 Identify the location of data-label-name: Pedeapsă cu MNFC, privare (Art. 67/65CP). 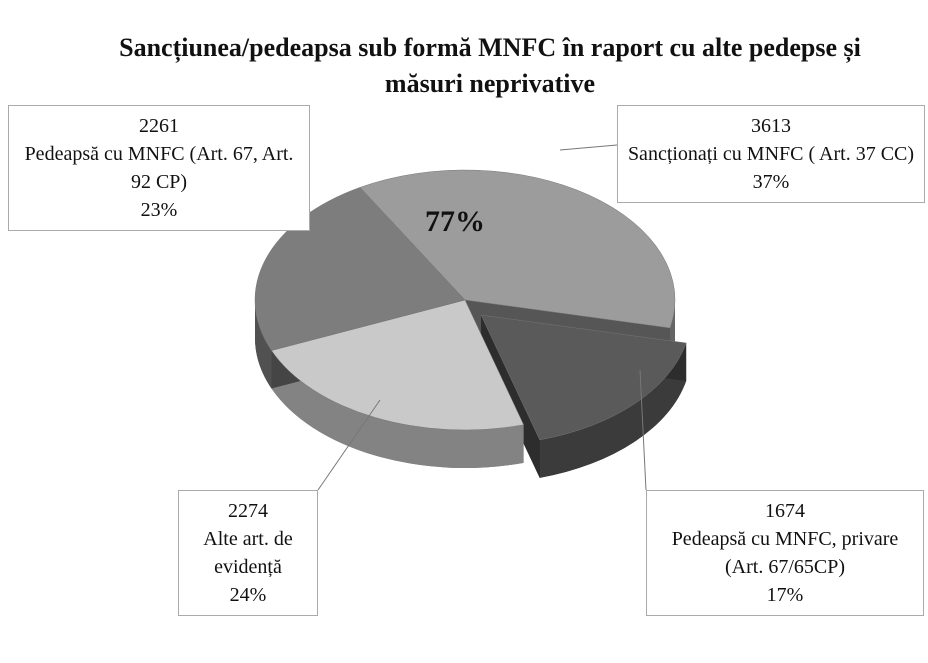
(785, 553).